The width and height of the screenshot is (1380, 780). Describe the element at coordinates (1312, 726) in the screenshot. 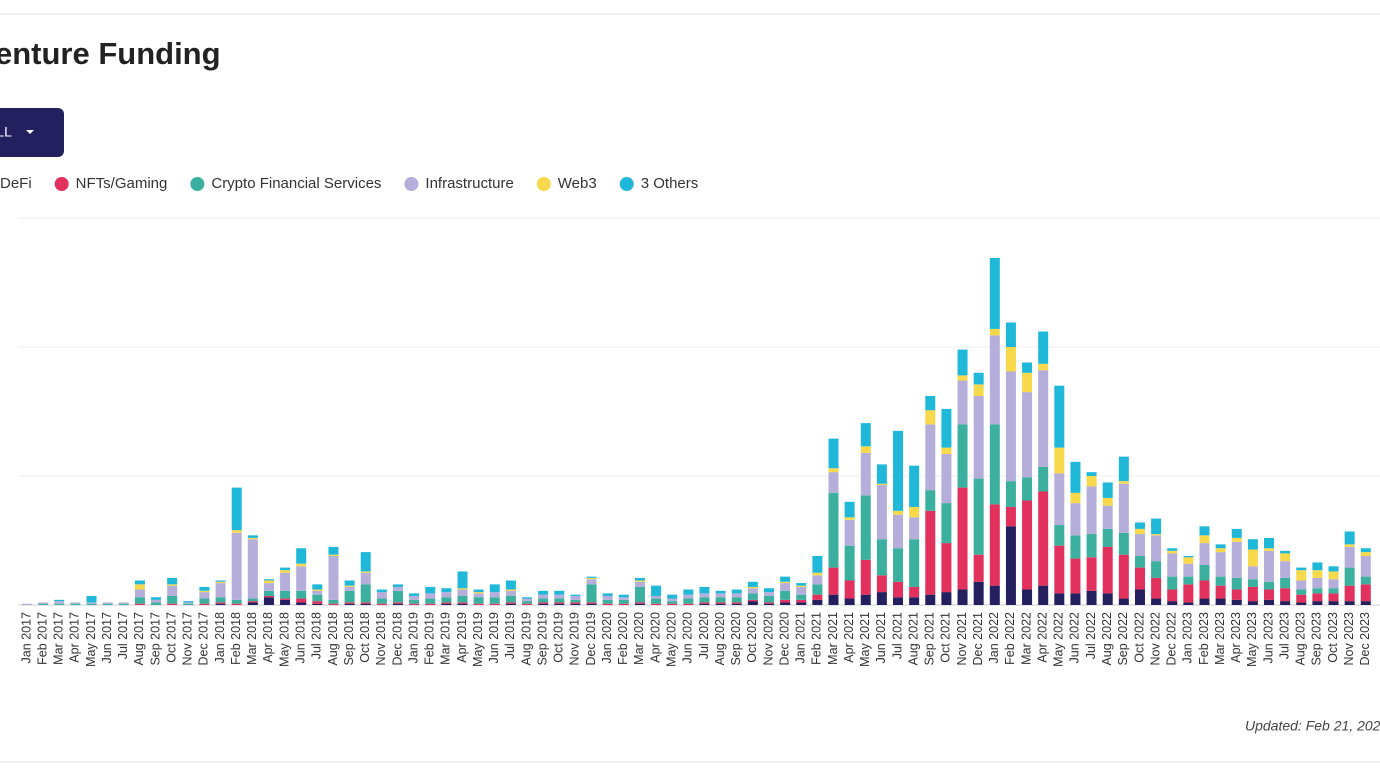

I see `updated-note: Updated: Feb 21, 2024` at that location.